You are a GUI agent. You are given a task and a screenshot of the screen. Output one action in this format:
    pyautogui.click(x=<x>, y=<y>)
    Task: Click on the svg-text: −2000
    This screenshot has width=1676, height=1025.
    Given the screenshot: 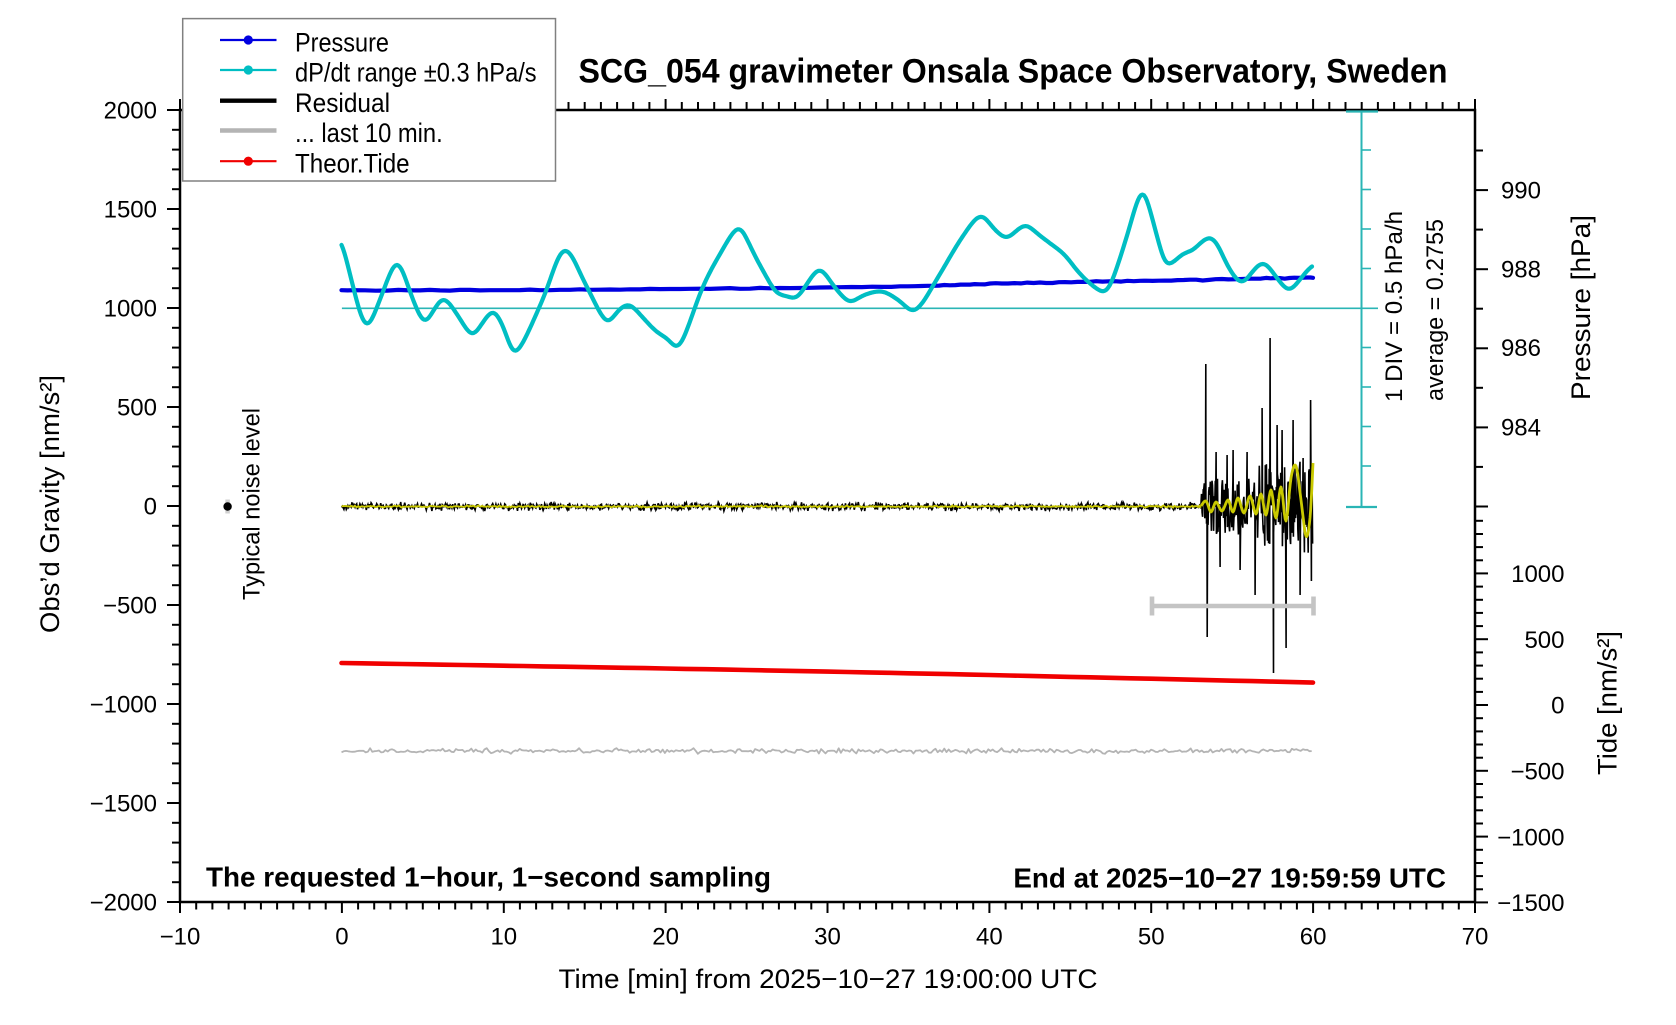 What is the action you would take?
    pyautogui.click(x=123, y=903)
    